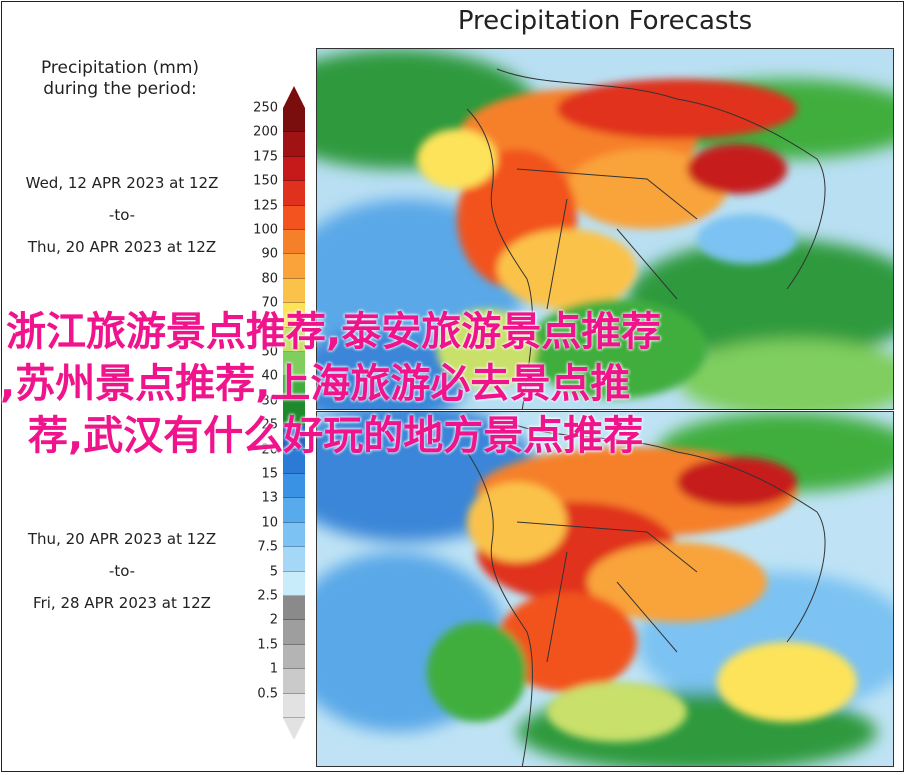 This screenshot has width=907, height=775. What do you see at coordinates (273, 620) in the screenshot?
I see `colorbar-tick-label: 2` at bounding box center [273, 620].